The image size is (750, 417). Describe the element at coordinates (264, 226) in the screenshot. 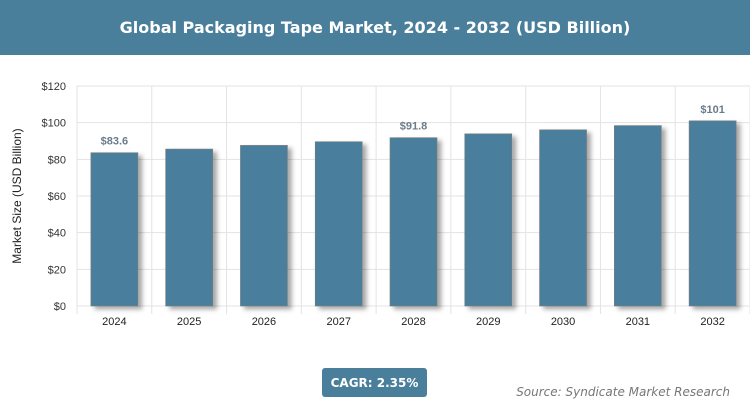

I see `bar-2026` at that location.